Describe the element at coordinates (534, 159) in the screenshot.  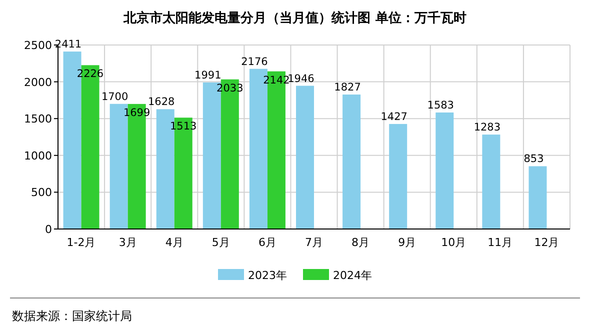
I see `data-label: 853` at that location.